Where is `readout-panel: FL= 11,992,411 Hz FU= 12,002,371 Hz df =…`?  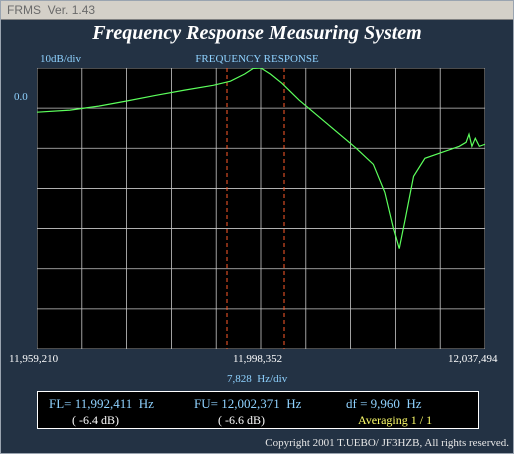 readout-panel: FL= 11,992,411 Hz FU= 12,002,371 Hz df =… is located at coordinates (258, 410).